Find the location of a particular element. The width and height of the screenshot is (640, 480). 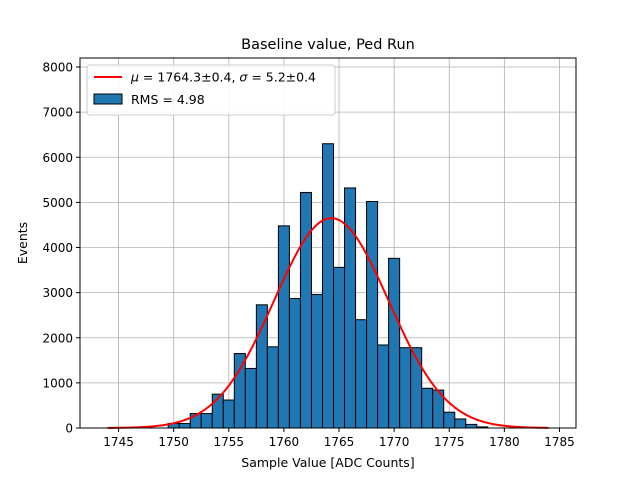

legend: μ = 1764.3±0.4, σ = 5.2±0.4 RMS = 4.98 is located at coordinates (211, 90).